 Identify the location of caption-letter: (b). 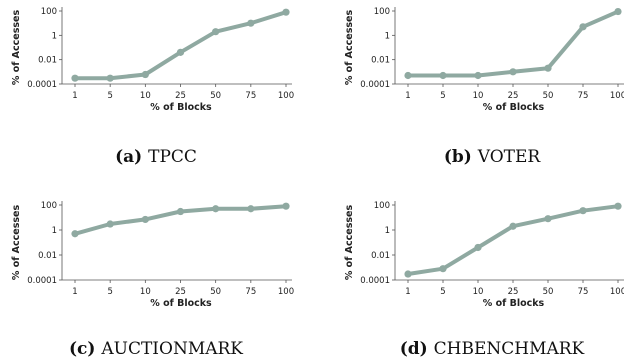
(461, 157).